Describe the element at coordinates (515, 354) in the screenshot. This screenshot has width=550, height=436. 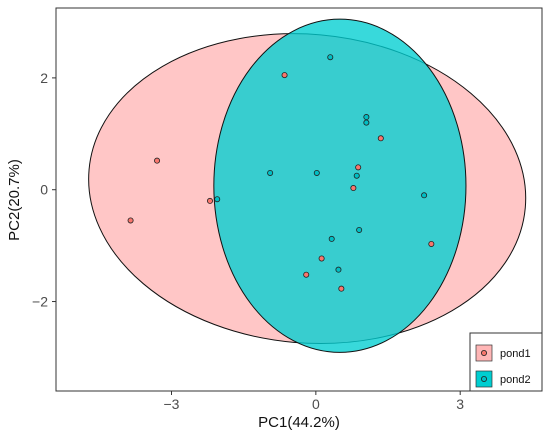
I see `legend-label-pond1: pond1` at that location.